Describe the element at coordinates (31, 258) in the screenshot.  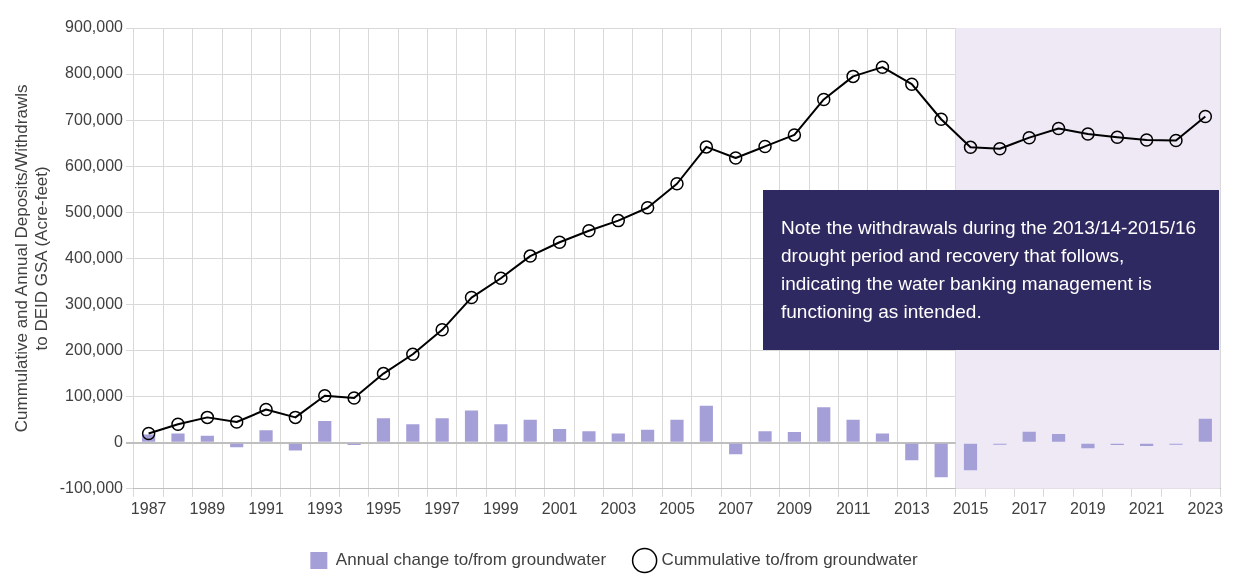
I see `y-axis-title: Cummulative and Annual Deposits/Withdrawls to DEID GSA (Acre-feet)` at that location.